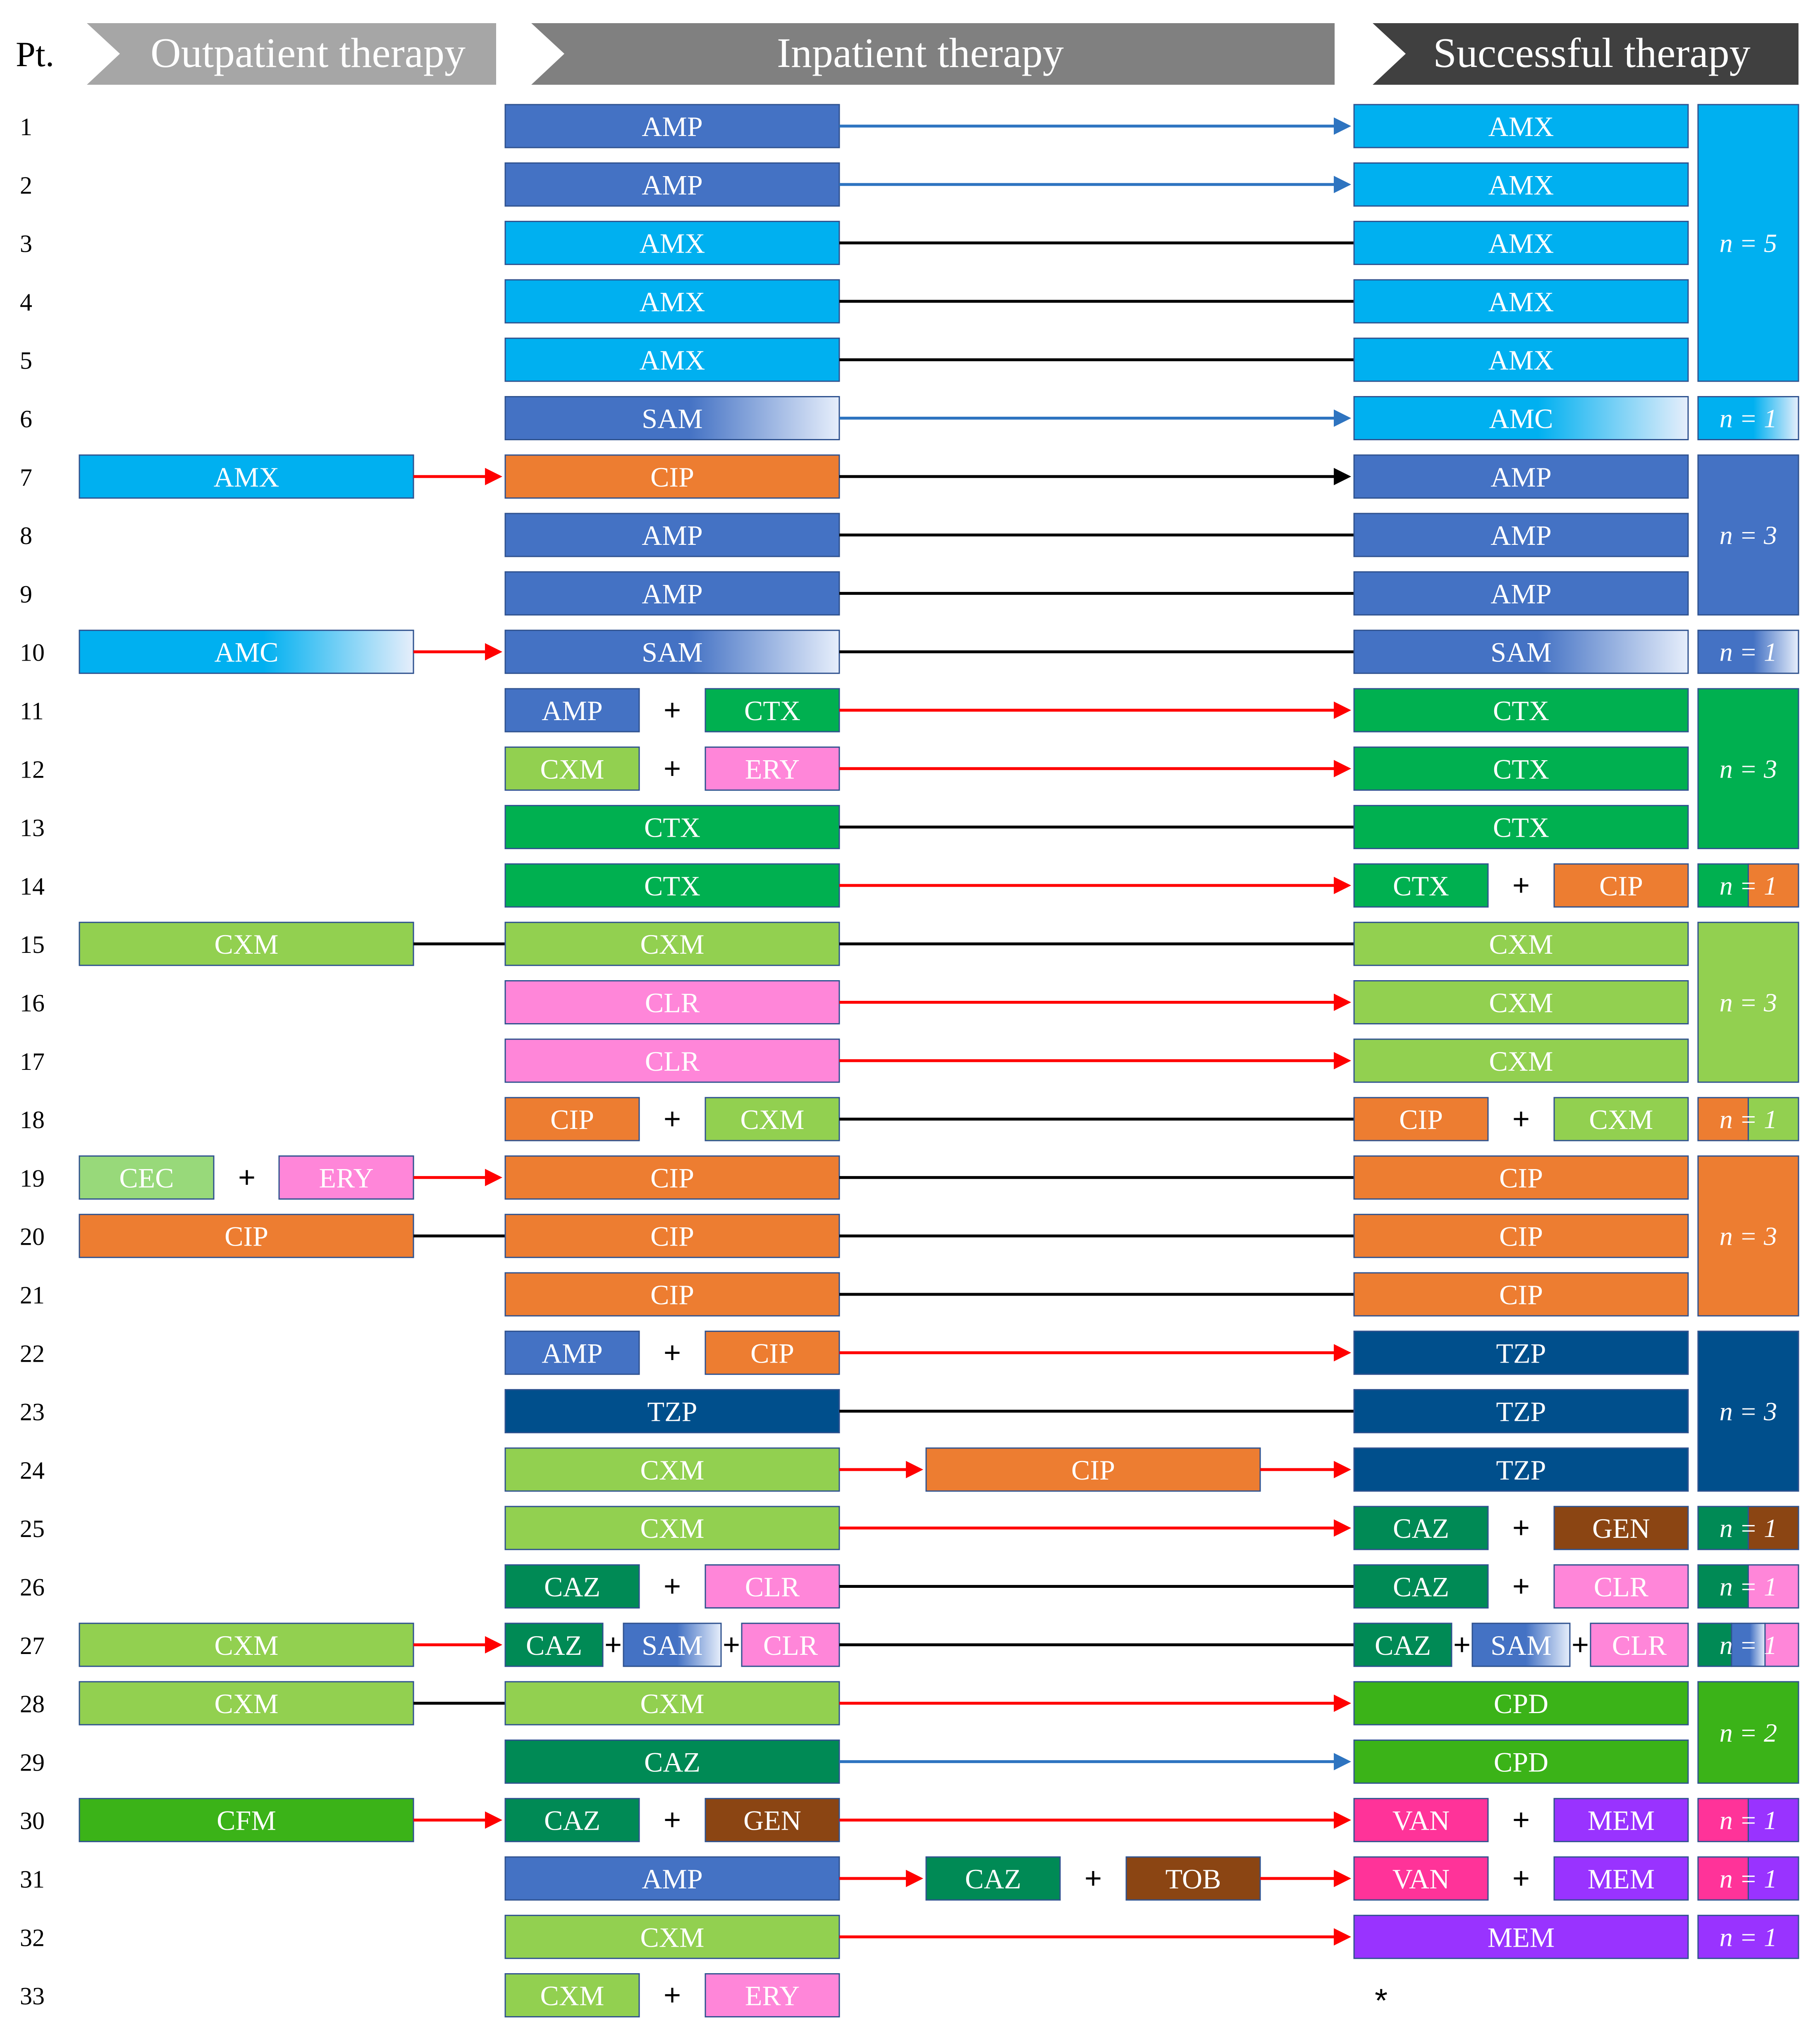 This screenshot has width=1820, height=2043. What do you see at coordinates (1521, 1937) in the screenshot?
I see `successful-box-mem-label: MEM` at bounding box center [1521, 1937].